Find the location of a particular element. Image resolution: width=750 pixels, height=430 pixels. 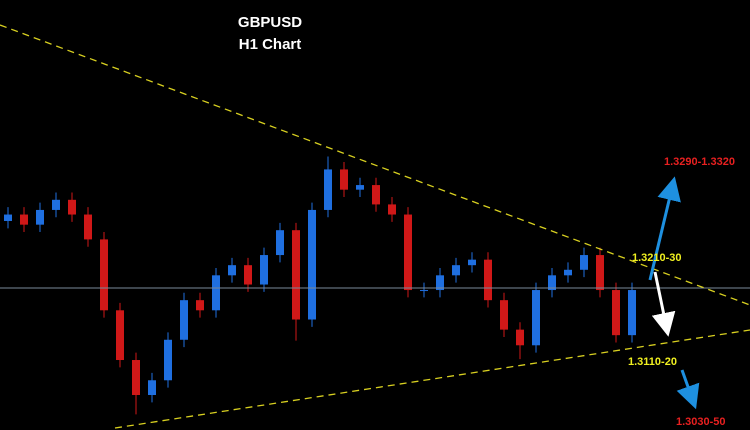

annotation: 1.3030-50 is located at coordinates (701, 422).